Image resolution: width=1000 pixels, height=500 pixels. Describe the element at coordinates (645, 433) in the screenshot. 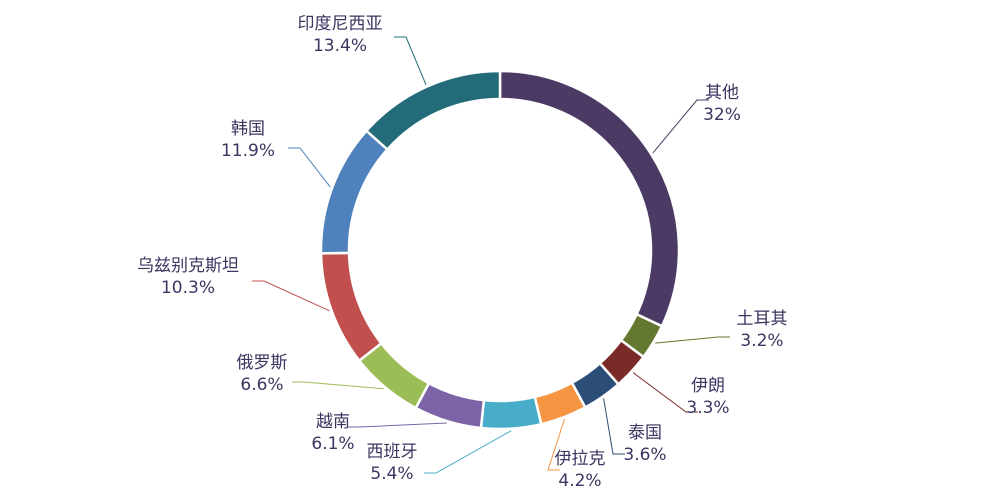

I see `slice-name-label-3: 泰国` at that location.